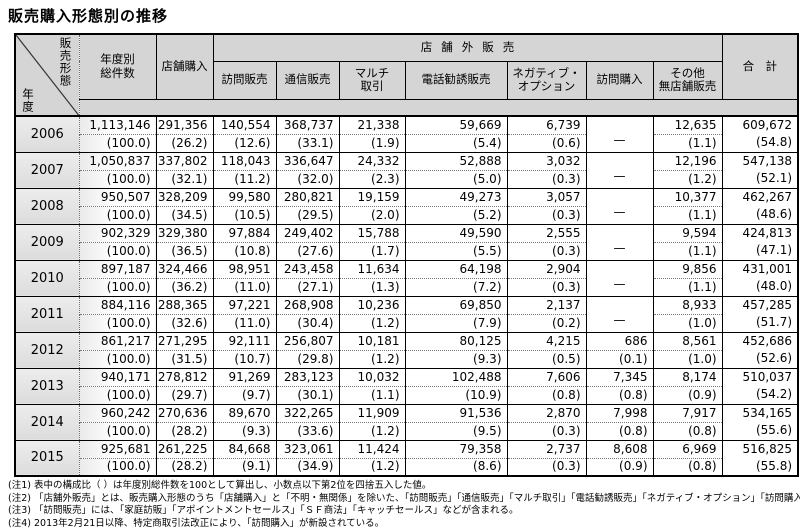  Describe the element at coordinates (118, 124) in the screenshot. I see `value-cell: 1,113,146` at that location.